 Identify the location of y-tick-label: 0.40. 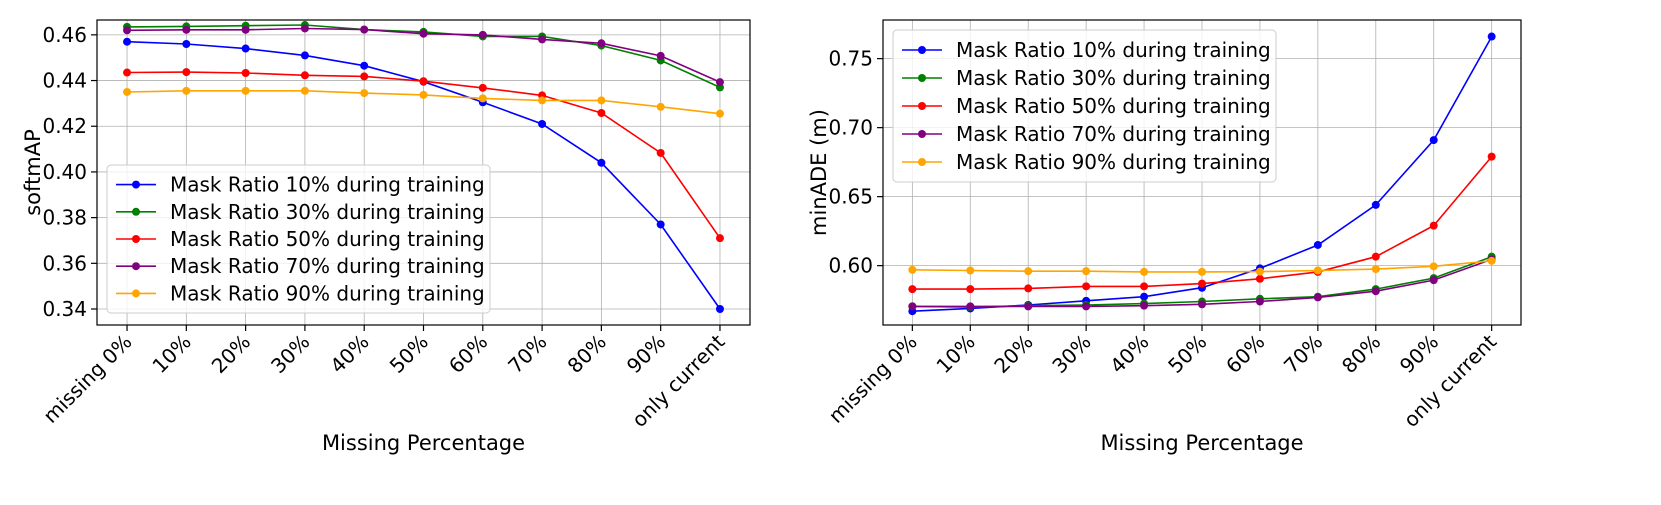
(64, 172).